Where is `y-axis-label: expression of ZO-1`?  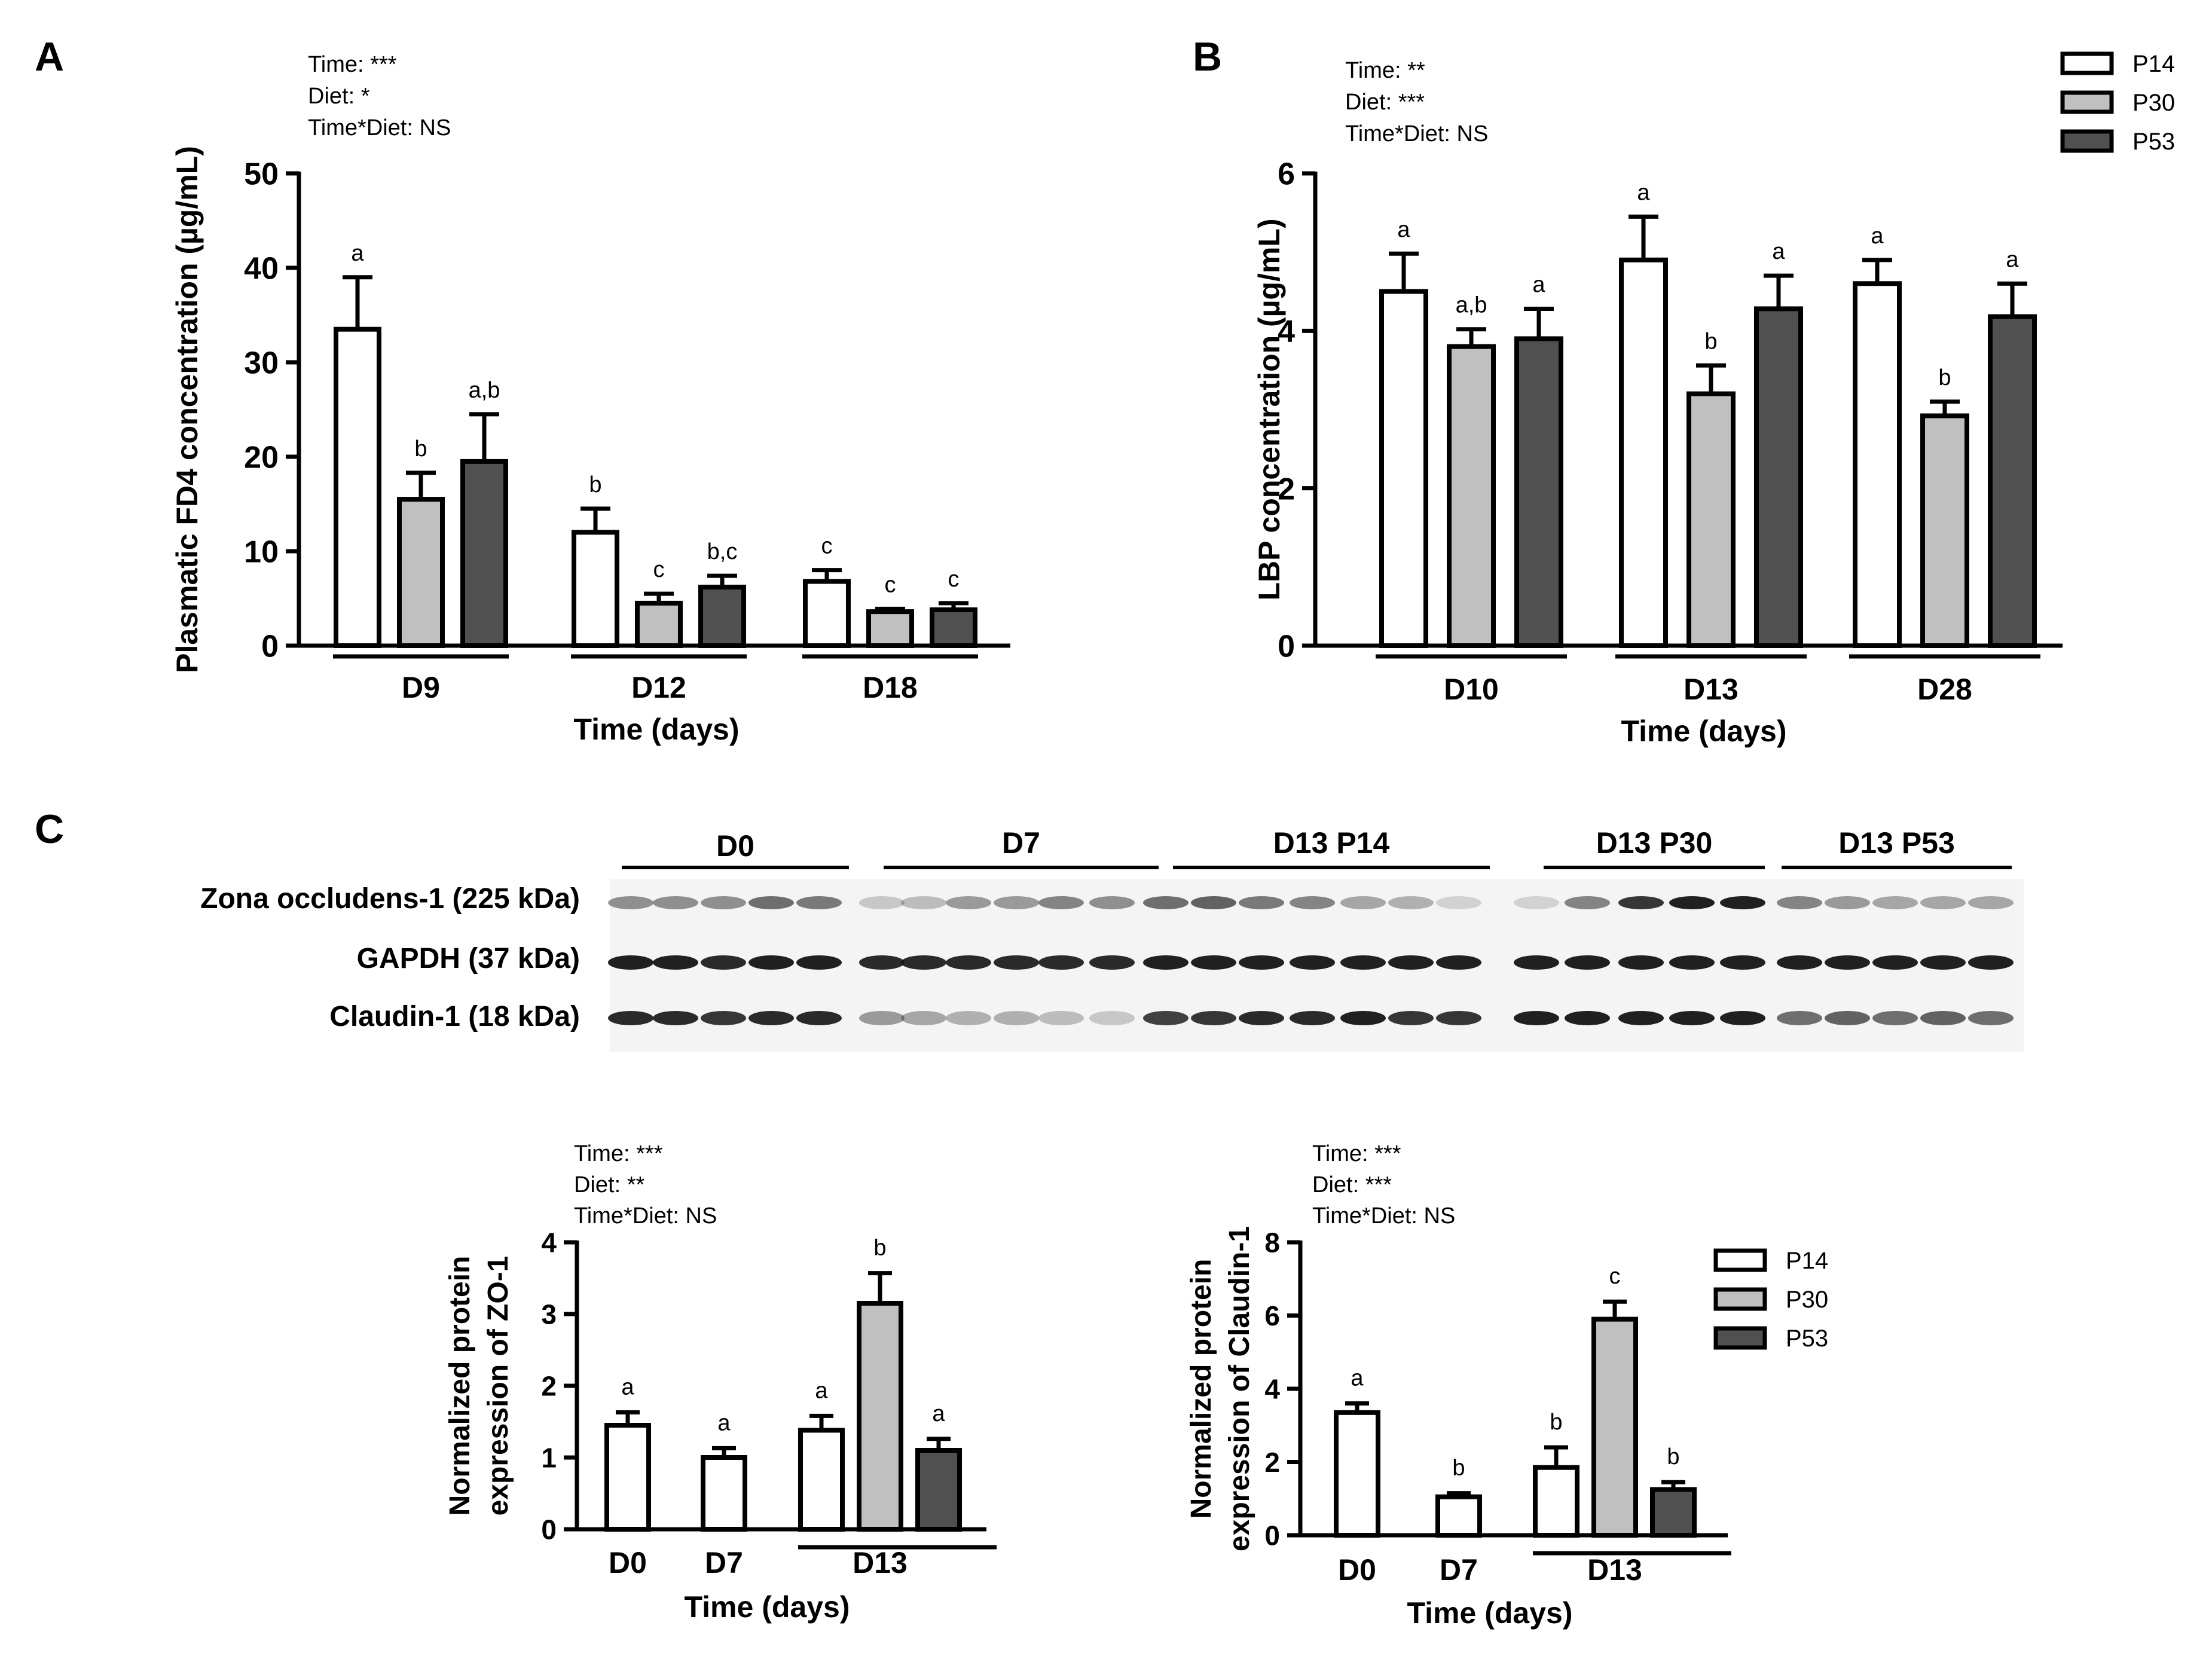
y-axis-label: expression of ZO-1 is located at coordinates (498, 1386).